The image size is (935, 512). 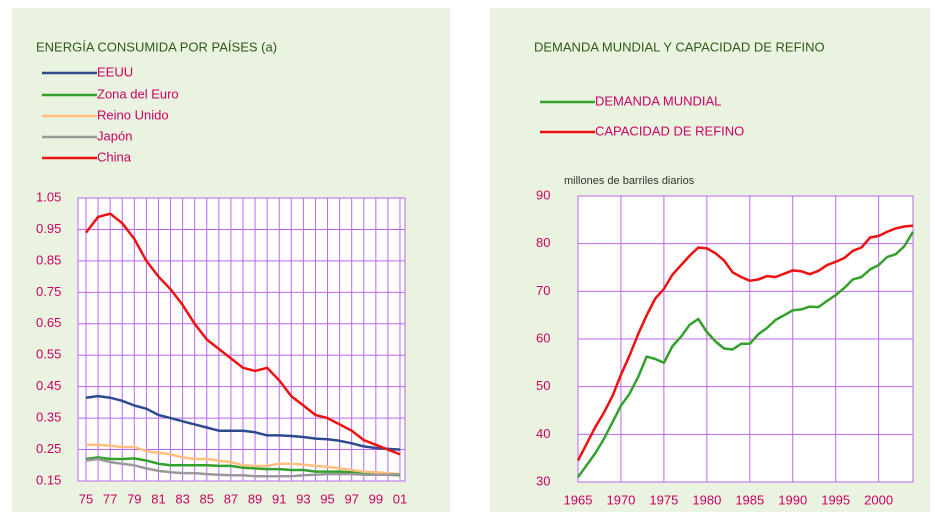 What do you see at coordinates (376, 498) in the screenshot?
I see `x-tick-label: 99` at bounding box center [376, 498].